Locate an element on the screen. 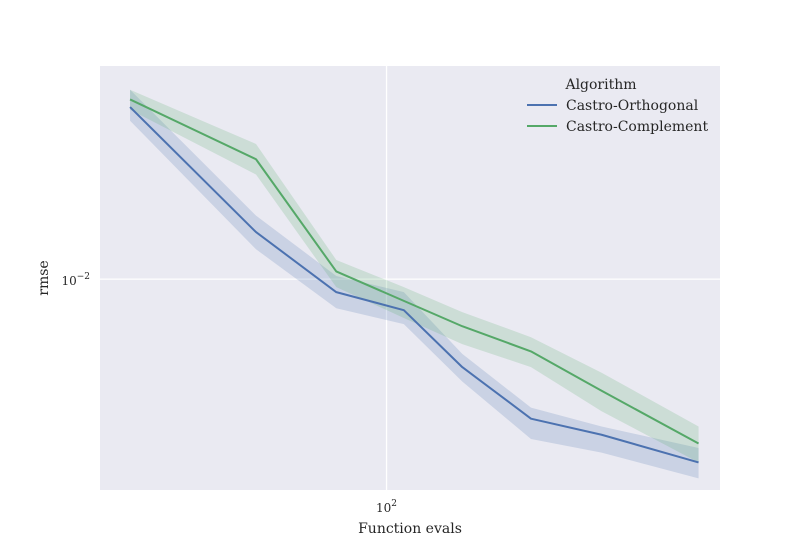  x-axis-label: Function evals is located at coordinates (410, 529).